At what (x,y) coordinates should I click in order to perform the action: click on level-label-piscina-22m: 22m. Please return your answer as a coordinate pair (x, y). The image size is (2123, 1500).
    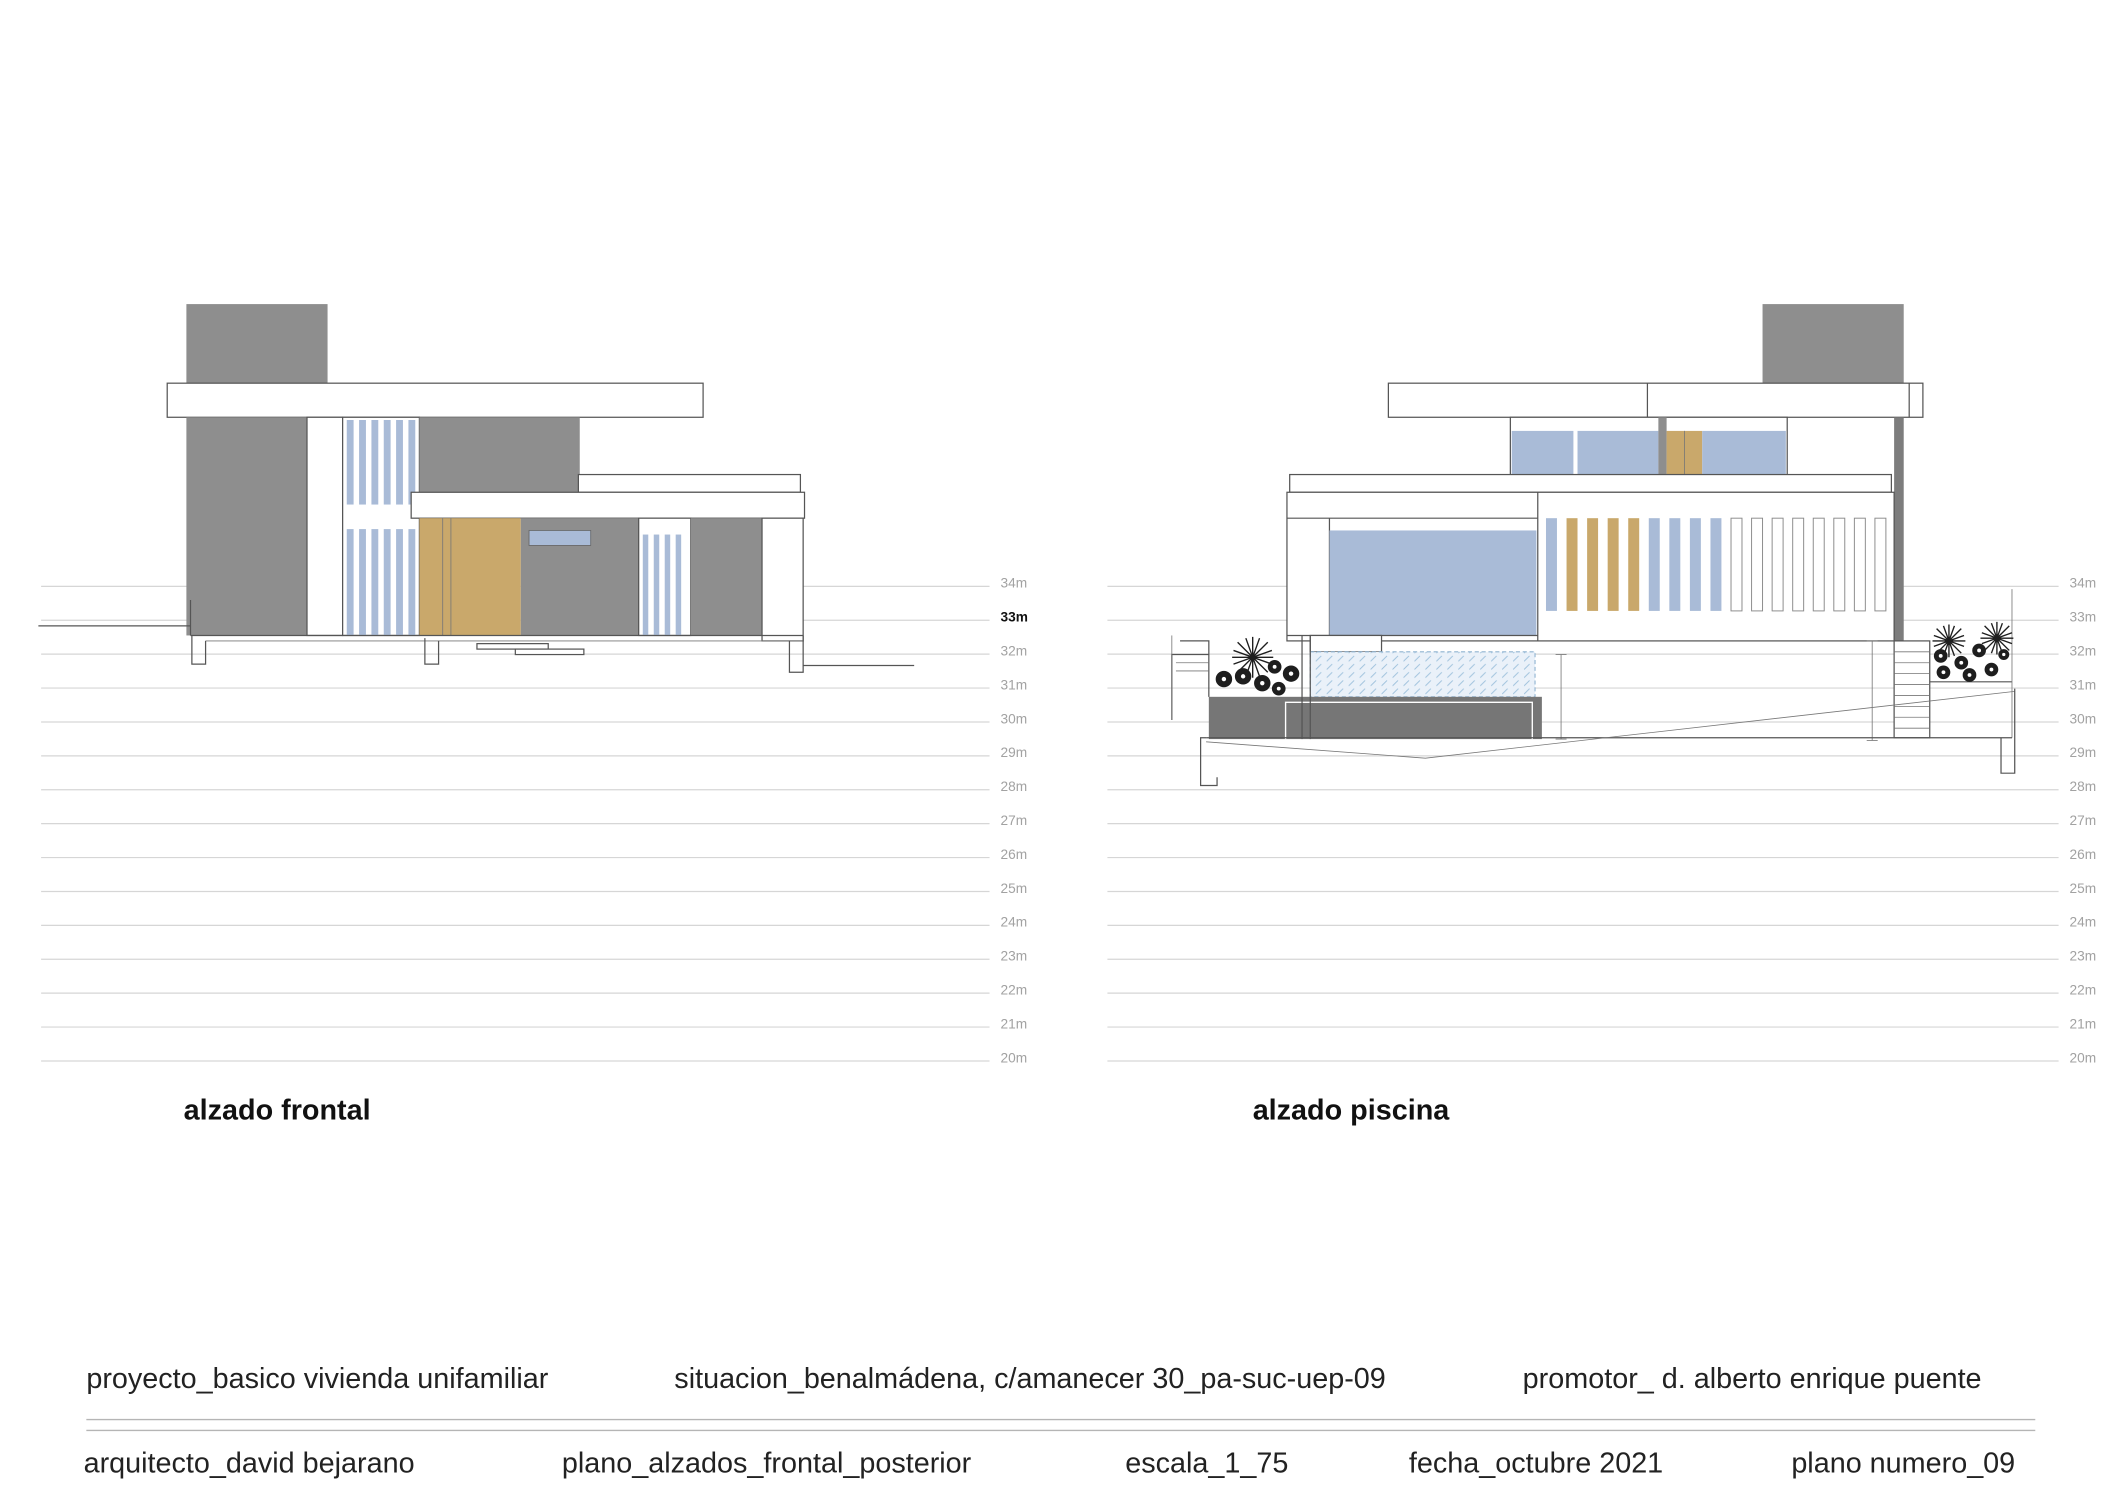
    Looking at the image, I should click on (2083, 990).